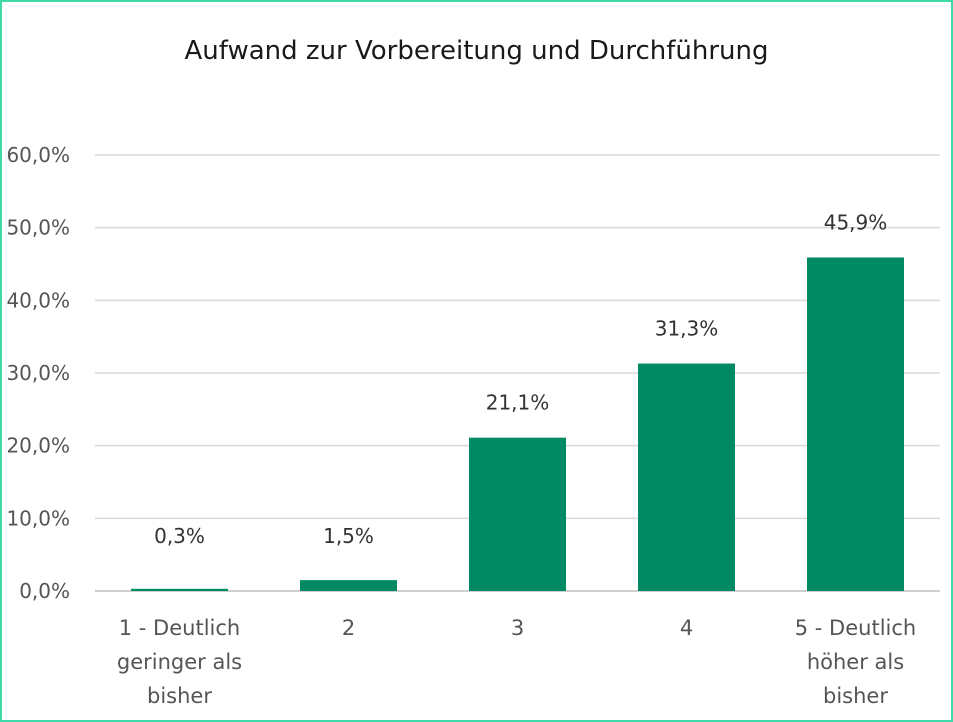  Describe the element at coordinates (855, 628) in the screenshot. I see `x-tick-label: 5 - Deutlich` at that location.